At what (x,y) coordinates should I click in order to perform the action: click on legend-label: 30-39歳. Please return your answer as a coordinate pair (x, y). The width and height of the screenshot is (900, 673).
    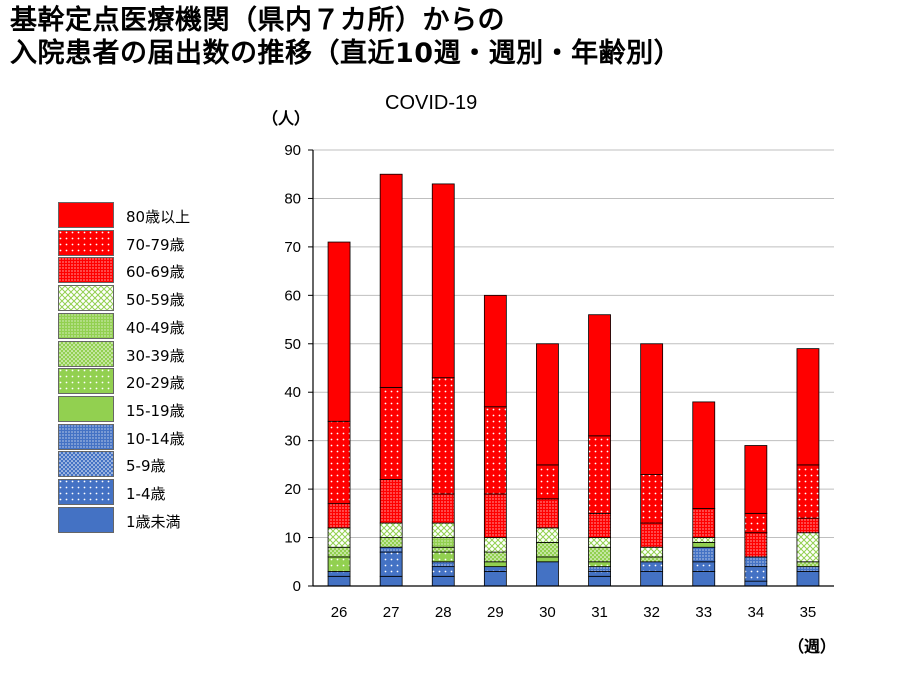
    Looking at the image, I should click on (155, 355).